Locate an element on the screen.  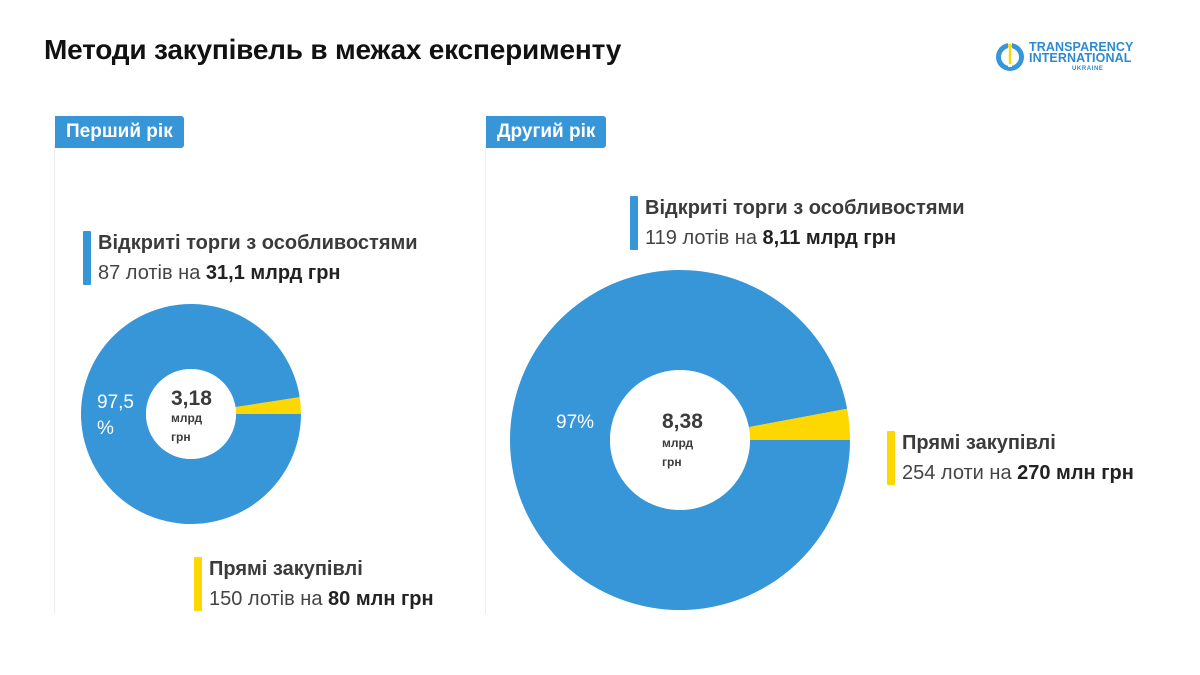
center-total-value: 3,18 is located at coordinates (191, 398).